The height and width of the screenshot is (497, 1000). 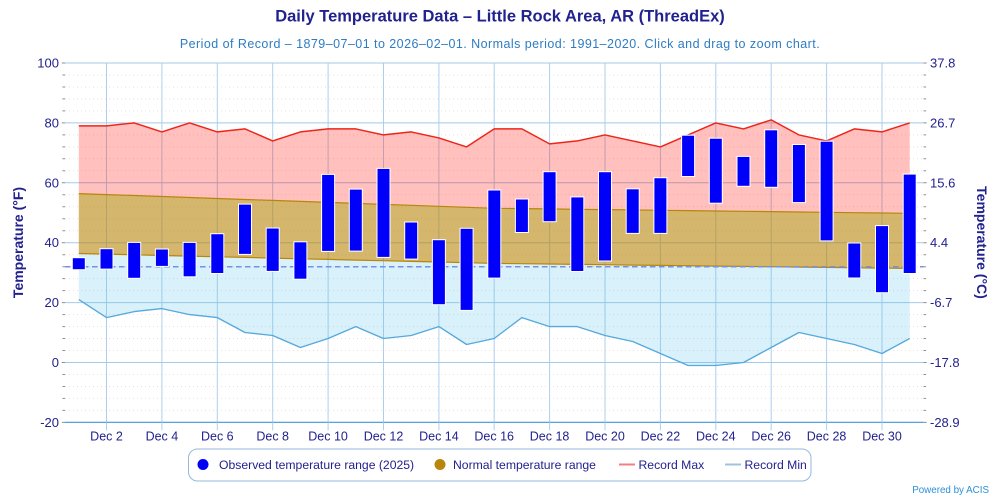 What do you see at coordinates (939, 242) in the screenshot?
I see `svg-text: 4.4` at bounding box center [939, 242].